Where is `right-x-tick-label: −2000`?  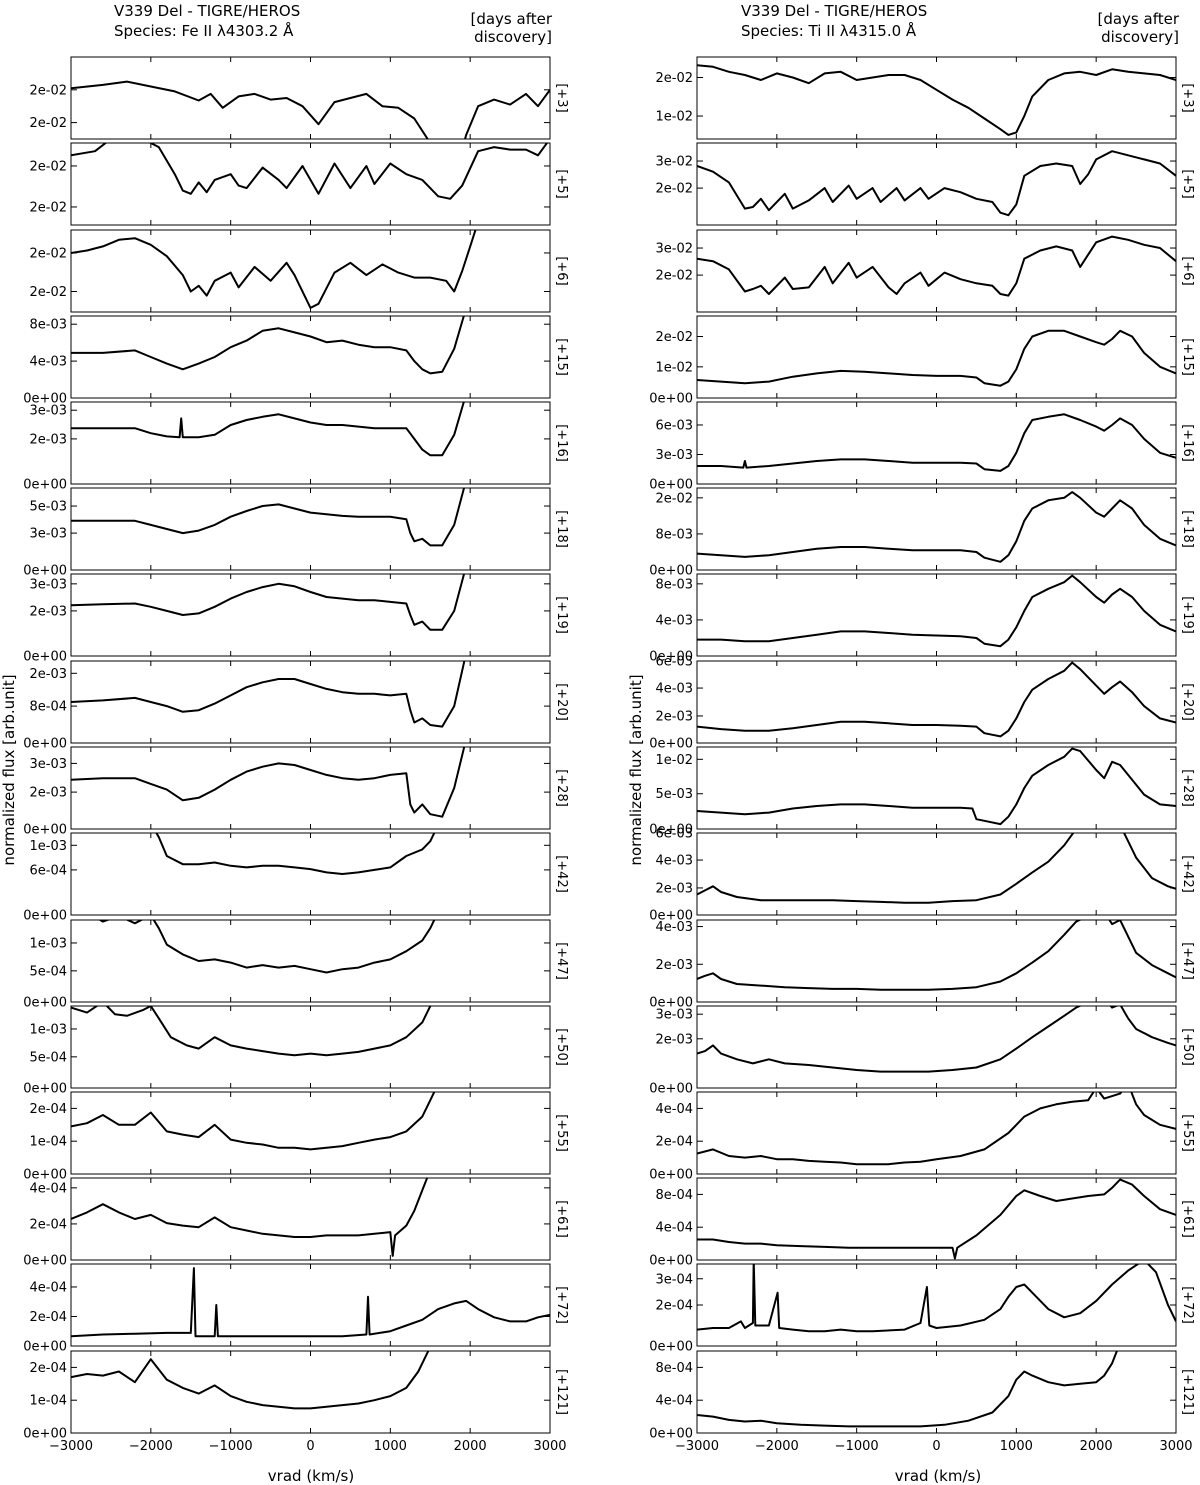 right-x-tick-label: −2000 is located at coordinates (777, 1446).